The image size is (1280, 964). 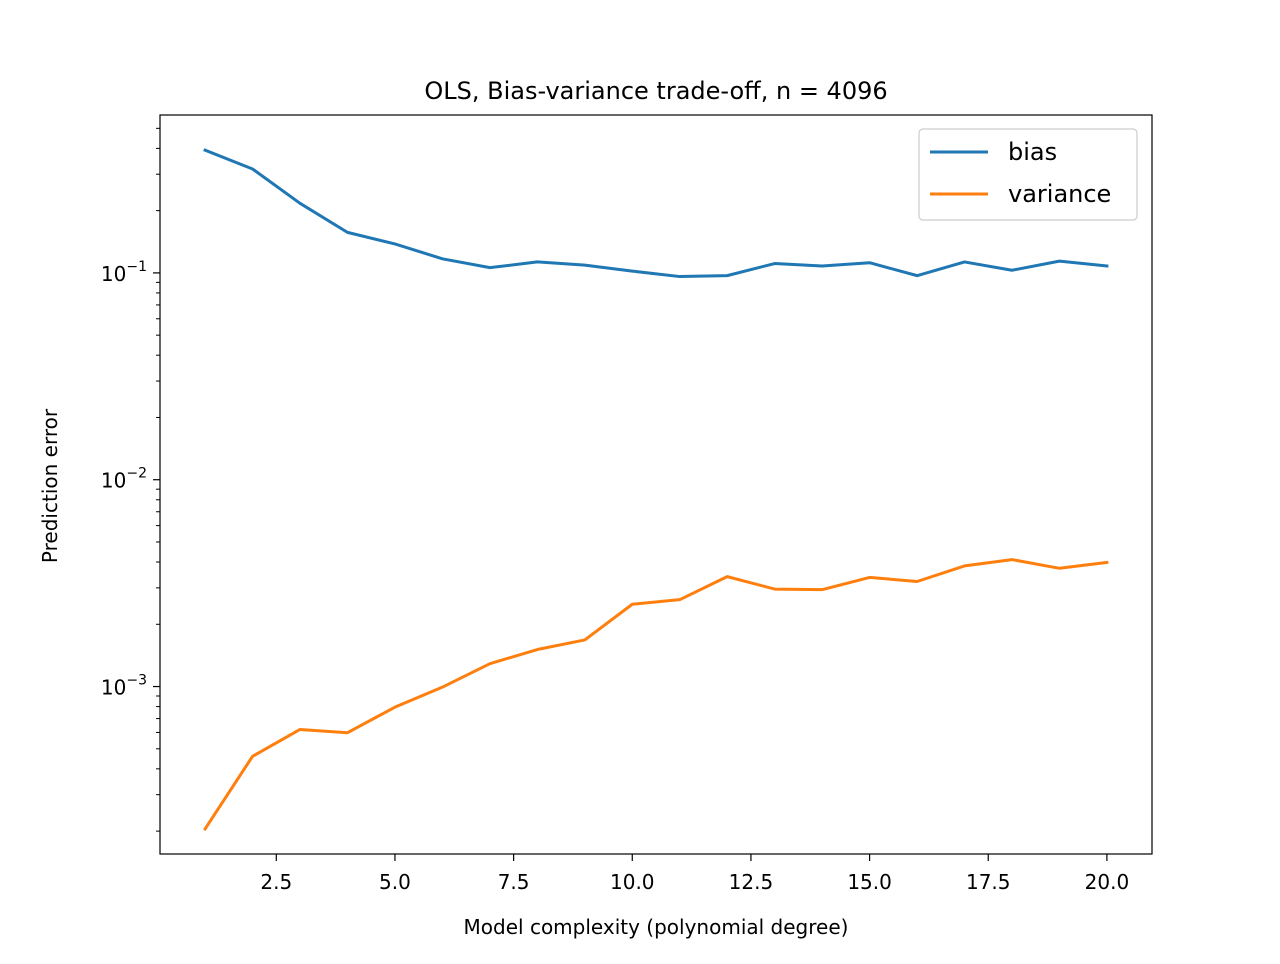 What do you see at coordinates (988, 882) in the screenshot?
I see `x-tick-label: 17.5` at bounding box center [988, 882].